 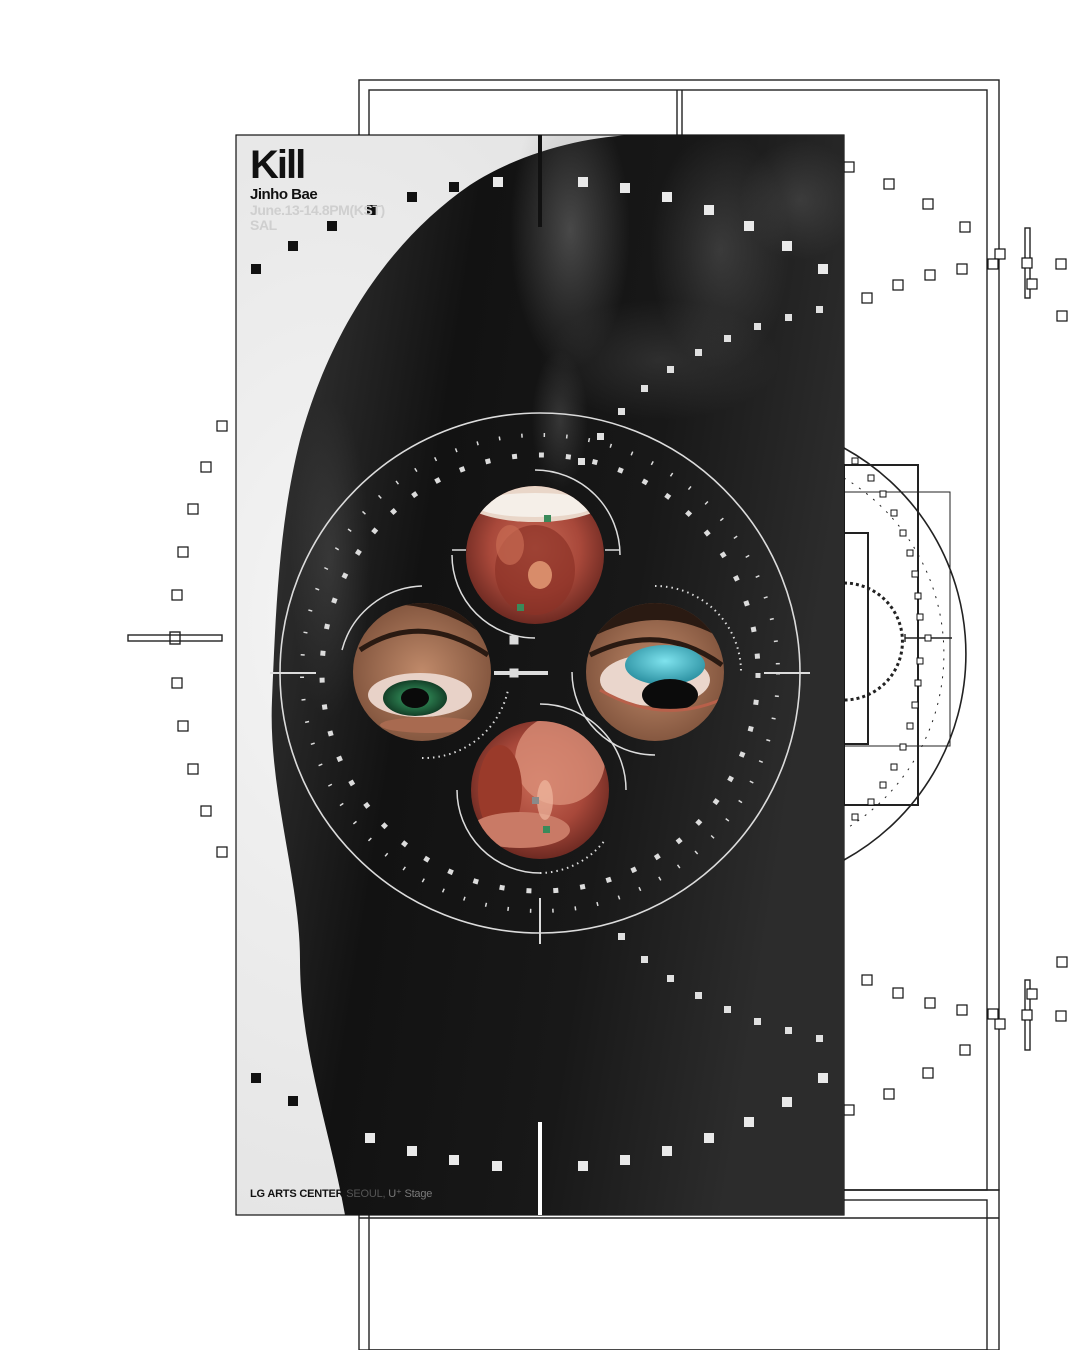 What do you see at coordinates (366, 1194) in the screenshot?
I see `venue-city: SEOUL,` at bounding box center [366, 1194].